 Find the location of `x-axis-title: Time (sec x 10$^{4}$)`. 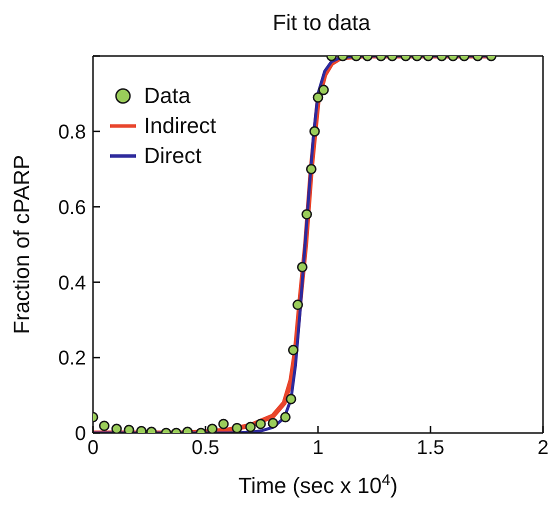

x-axis-title: Time (sec x 10$^{4}$) is located at coordinates (318, 485).